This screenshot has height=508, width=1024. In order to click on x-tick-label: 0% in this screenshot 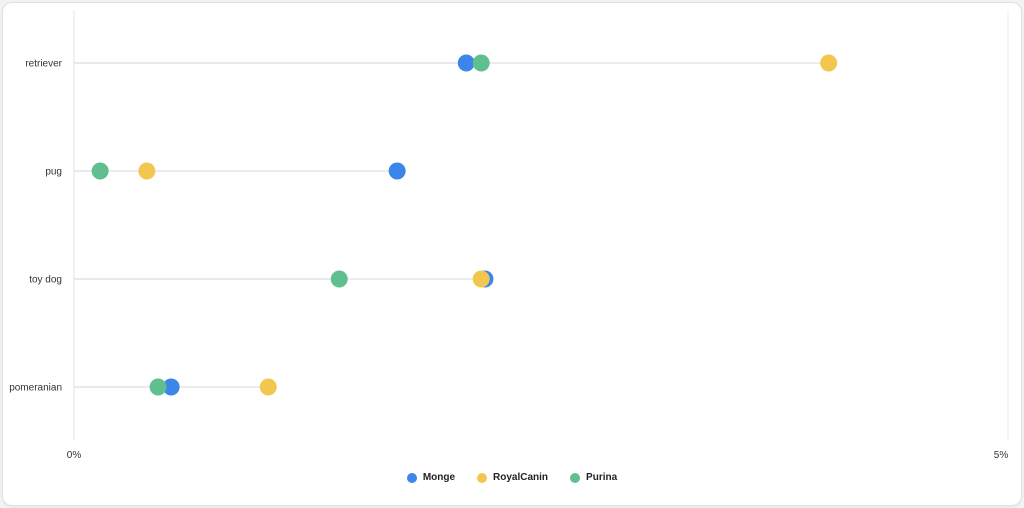, I will do `click(74, 455)`.